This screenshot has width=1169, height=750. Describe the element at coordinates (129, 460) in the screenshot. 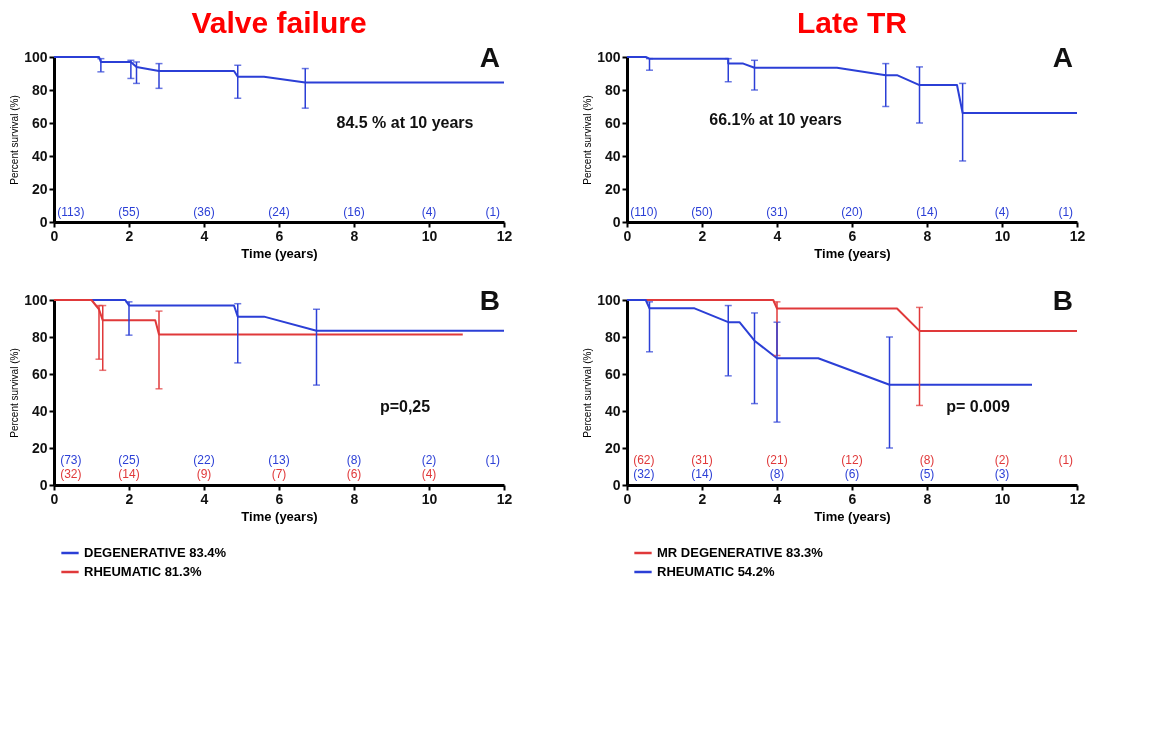

I see `annotation: (25)` at that location.